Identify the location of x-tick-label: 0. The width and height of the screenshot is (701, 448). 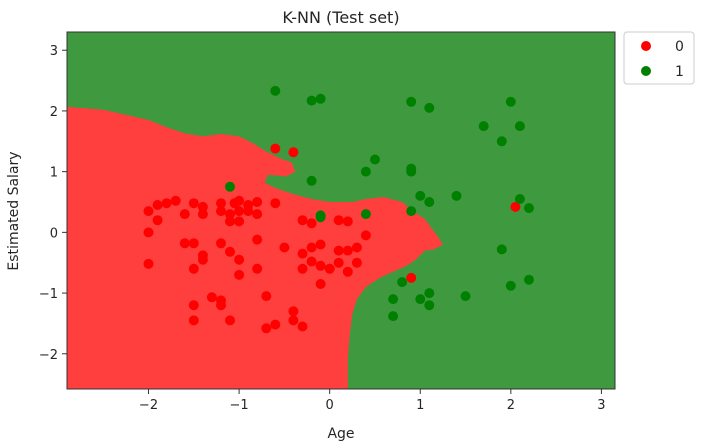
(330, 405).